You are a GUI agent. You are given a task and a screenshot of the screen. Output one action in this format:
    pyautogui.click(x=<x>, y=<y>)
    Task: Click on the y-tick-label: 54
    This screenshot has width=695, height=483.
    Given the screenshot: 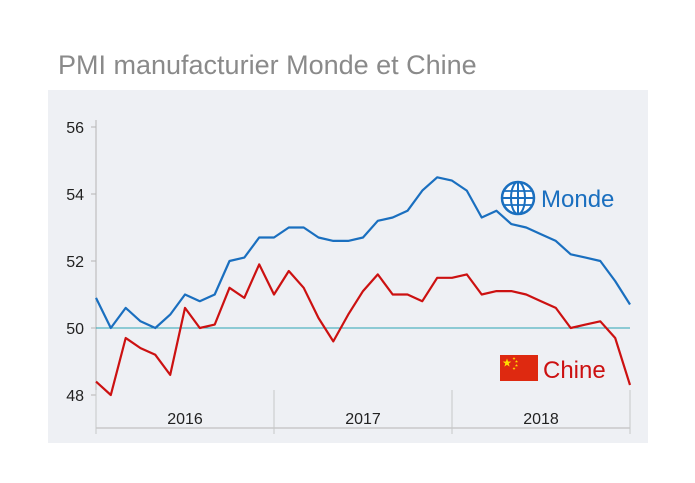 What is the action you would take?
    pyautogui.click(x=75, y=195)
    